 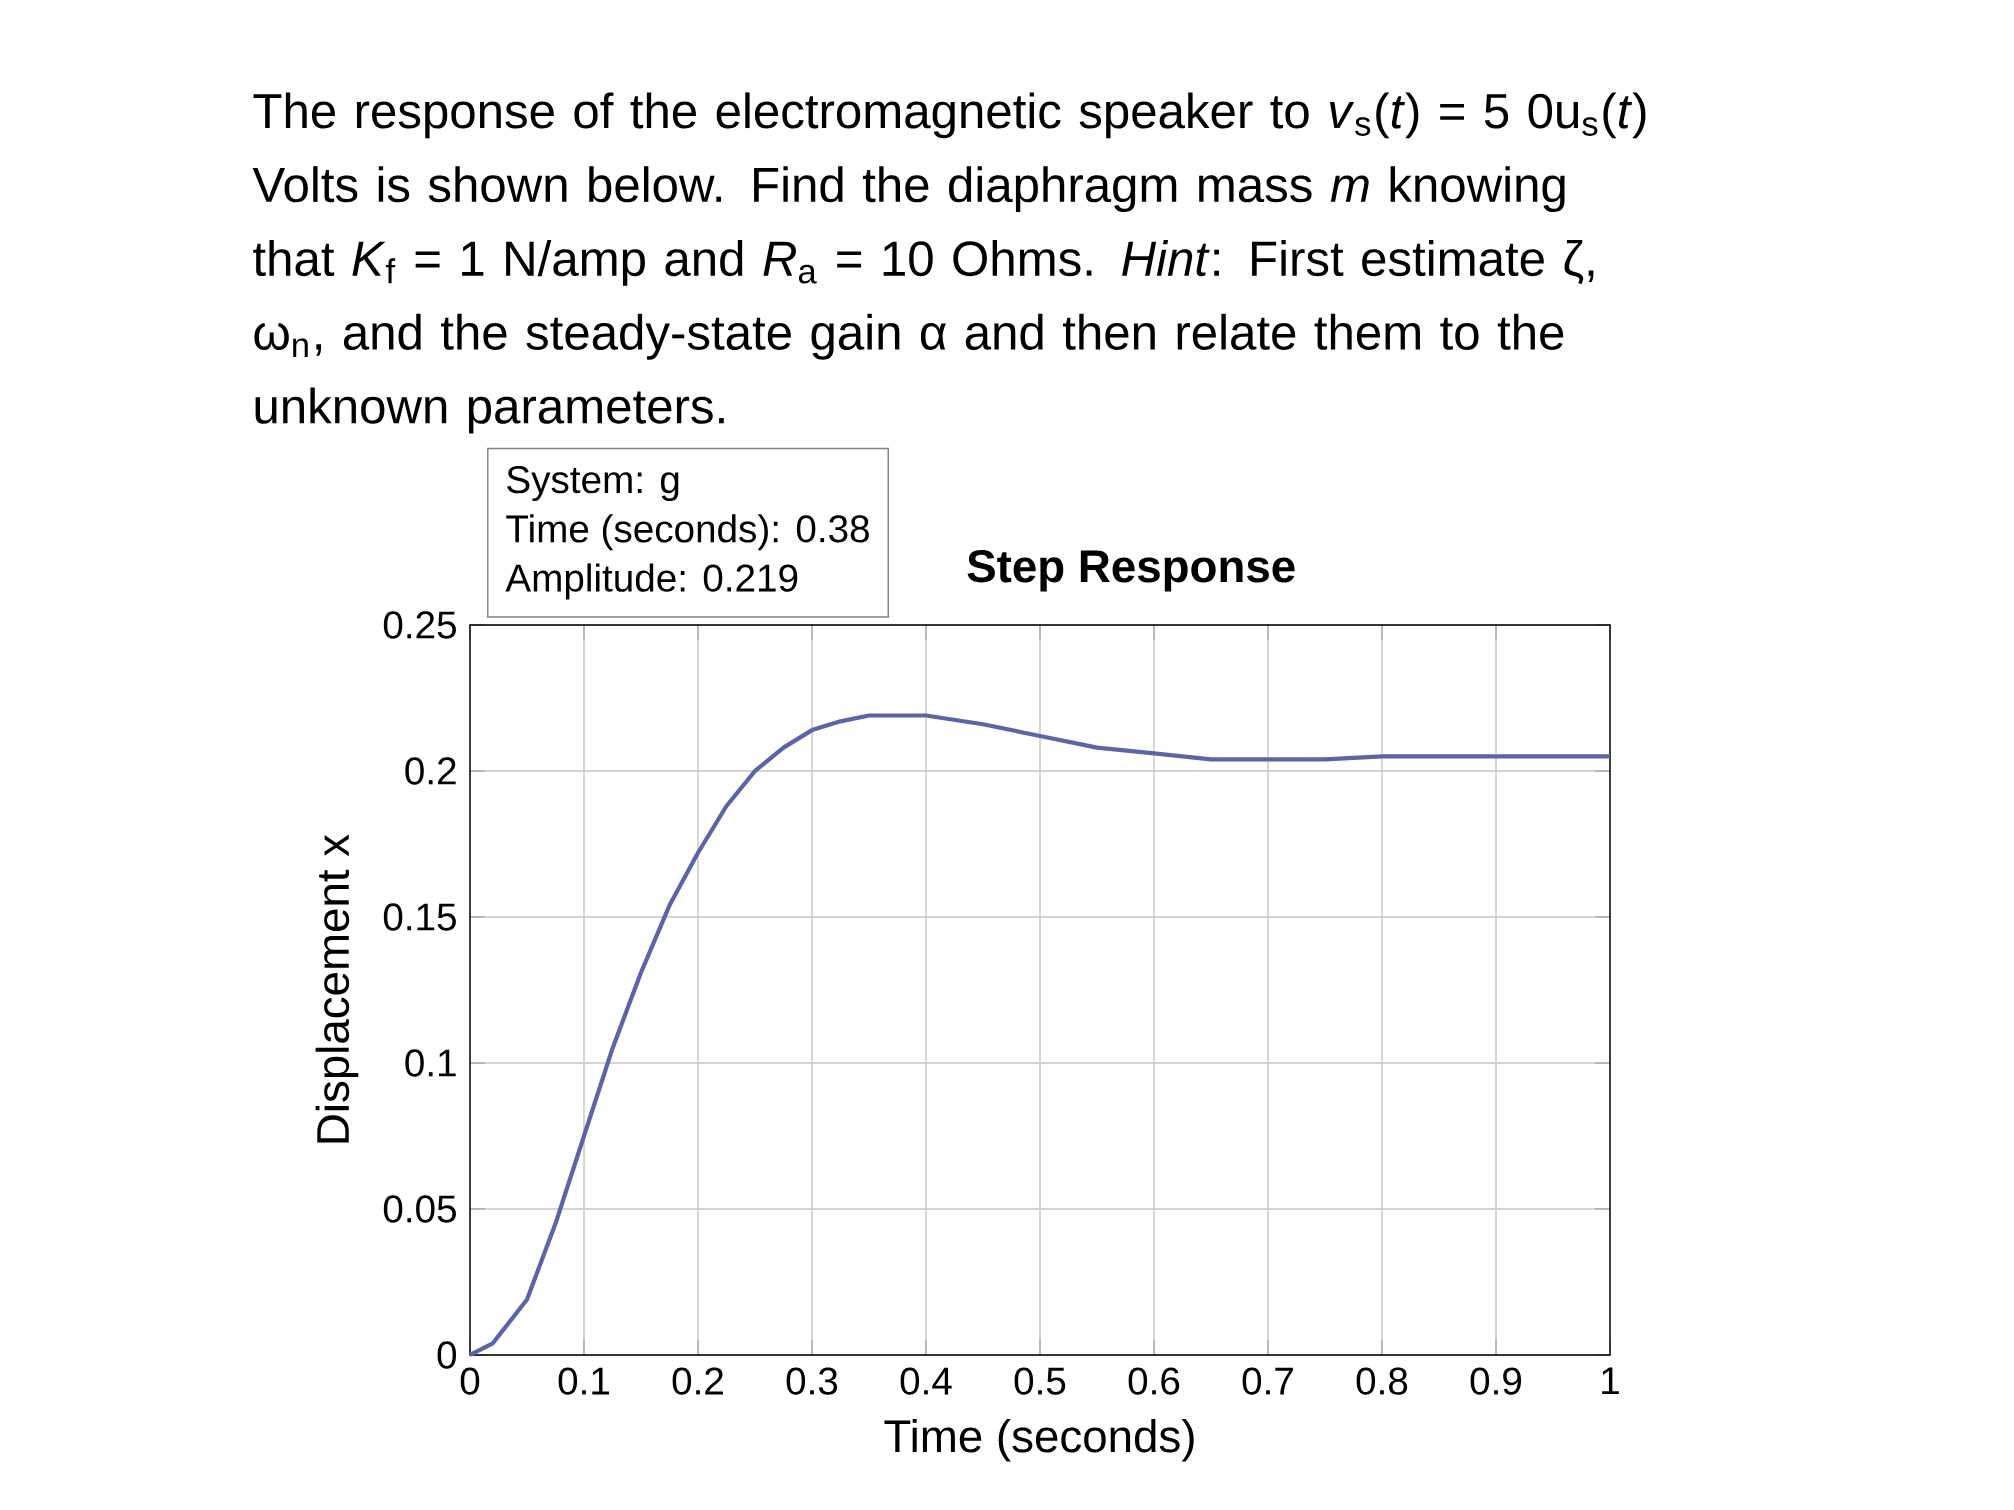 What do you see at coordinates (1039, 1440) in the screenshot?
I see `x-axis-title: Time (seconds)` at bounding box center [1039, 1440].